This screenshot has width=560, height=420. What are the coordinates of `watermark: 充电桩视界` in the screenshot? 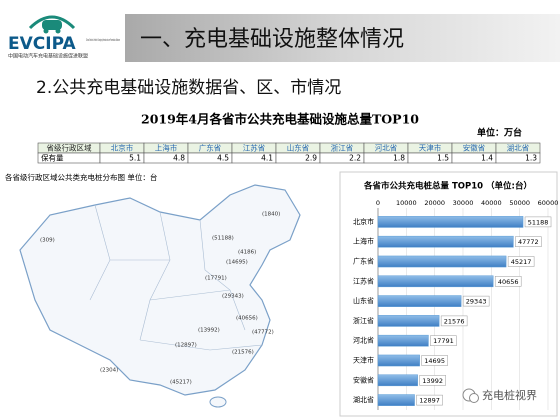 It's located at (499, 395).